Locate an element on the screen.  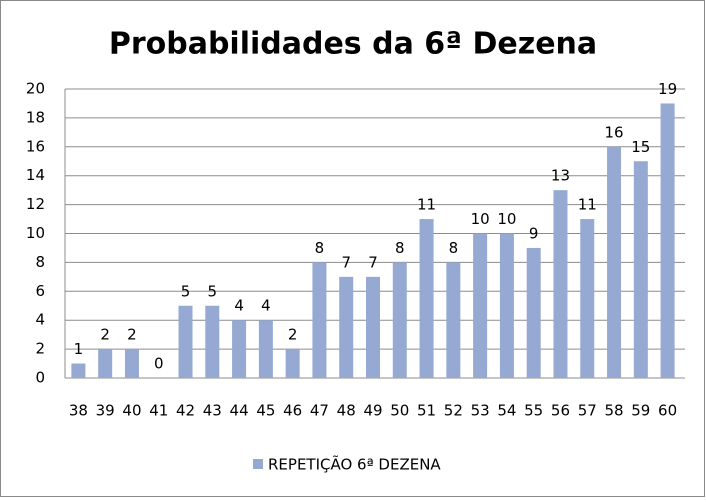
x-tick-label: 58 is located at coordinates (613, 411).